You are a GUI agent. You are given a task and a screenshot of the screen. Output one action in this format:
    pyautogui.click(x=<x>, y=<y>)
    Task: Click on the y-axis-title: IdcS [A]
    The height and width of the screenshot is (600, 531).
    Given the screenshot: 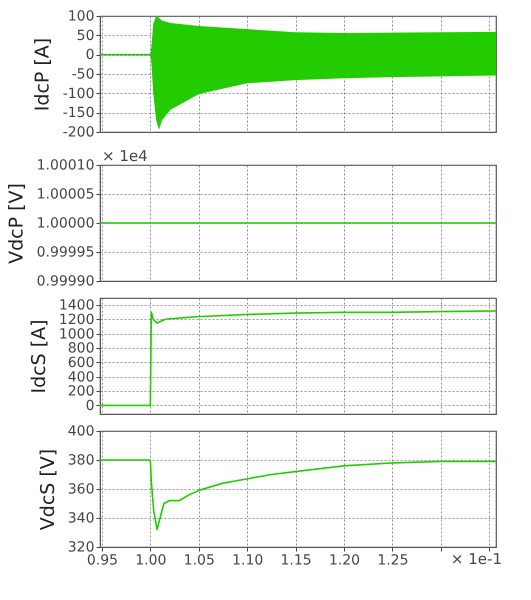 What is the action you would take?
    pyautogui.click(x=39, y=356)
    